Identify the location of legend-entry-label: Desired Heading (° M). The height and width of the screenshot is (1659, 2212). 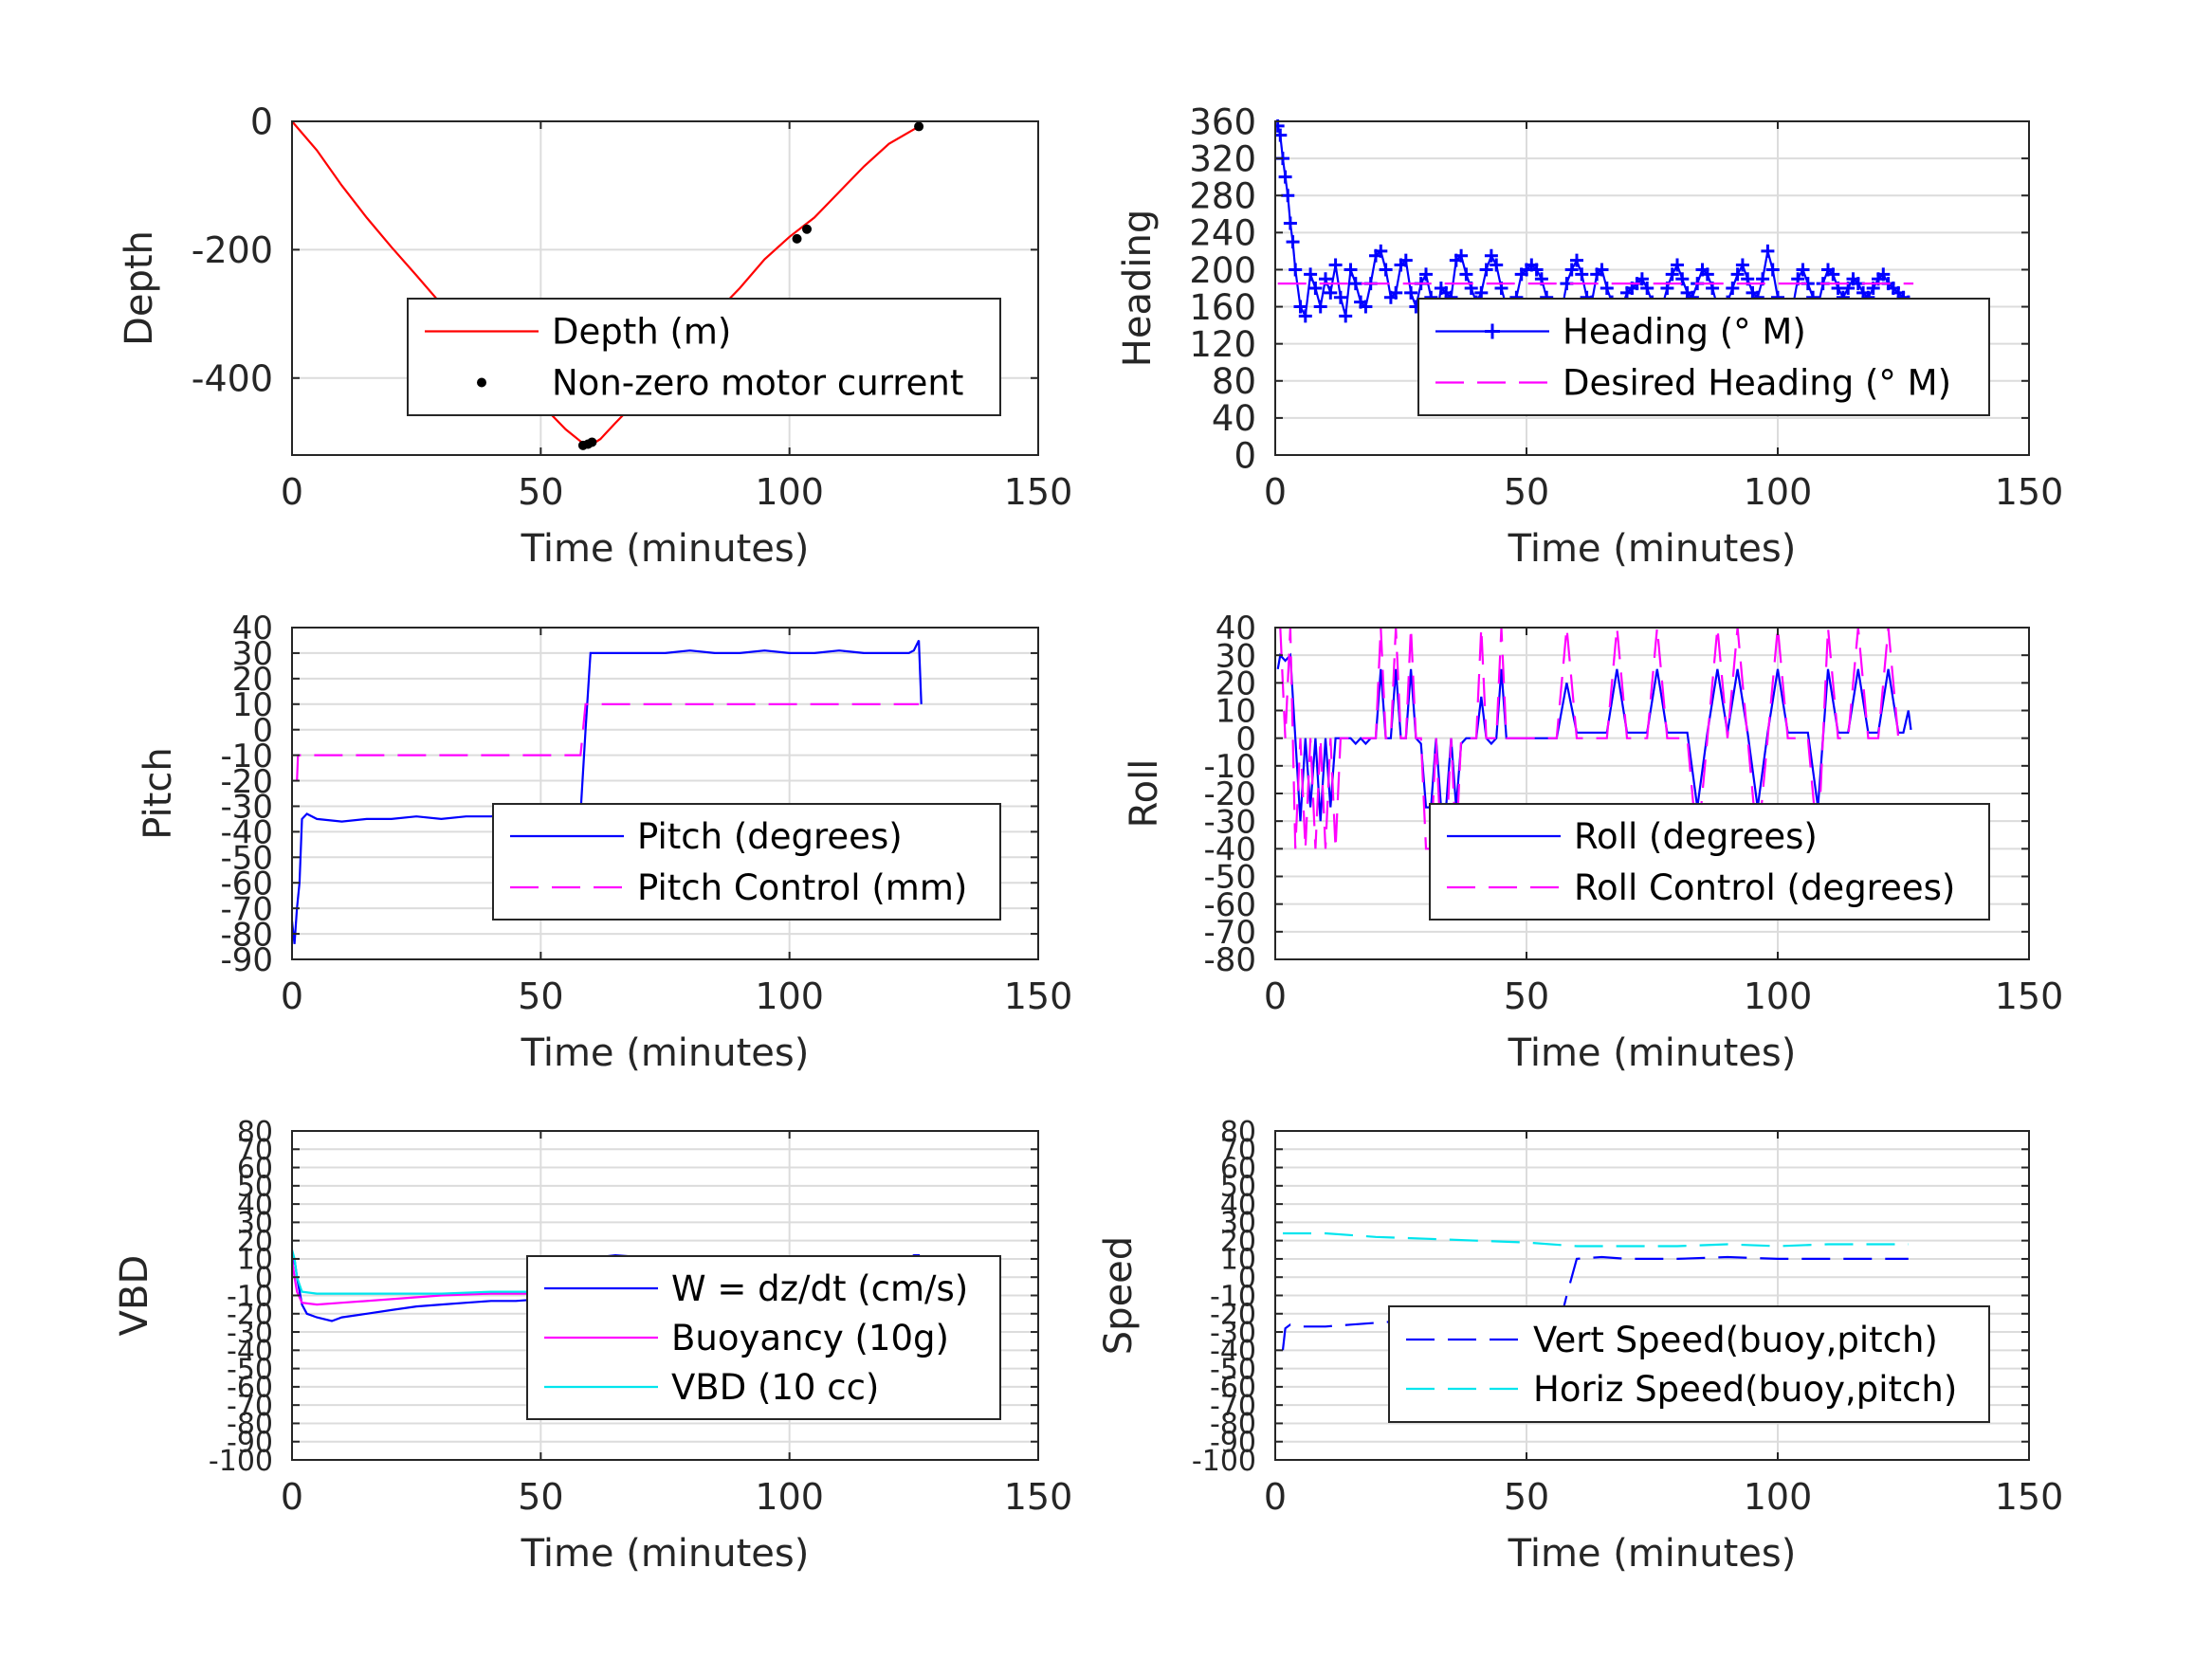
(1757, 383).